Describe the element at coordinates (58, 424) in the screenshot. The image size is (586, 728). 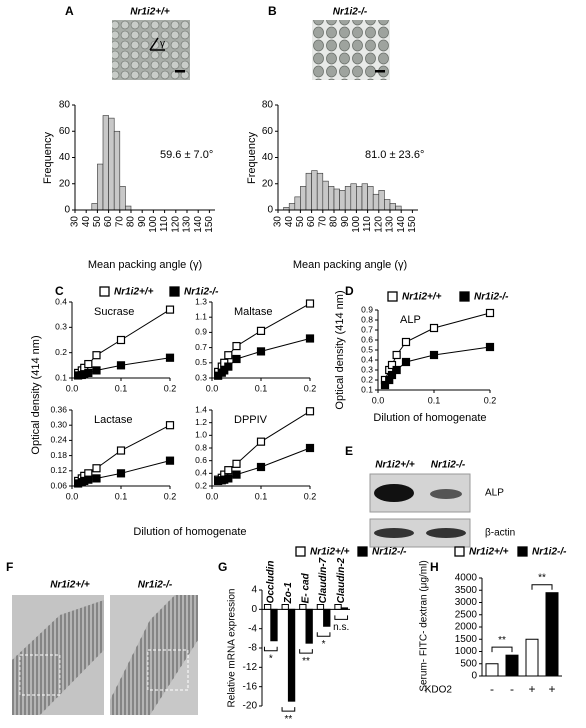
I see `y-tick-label: 0.30` at that location.